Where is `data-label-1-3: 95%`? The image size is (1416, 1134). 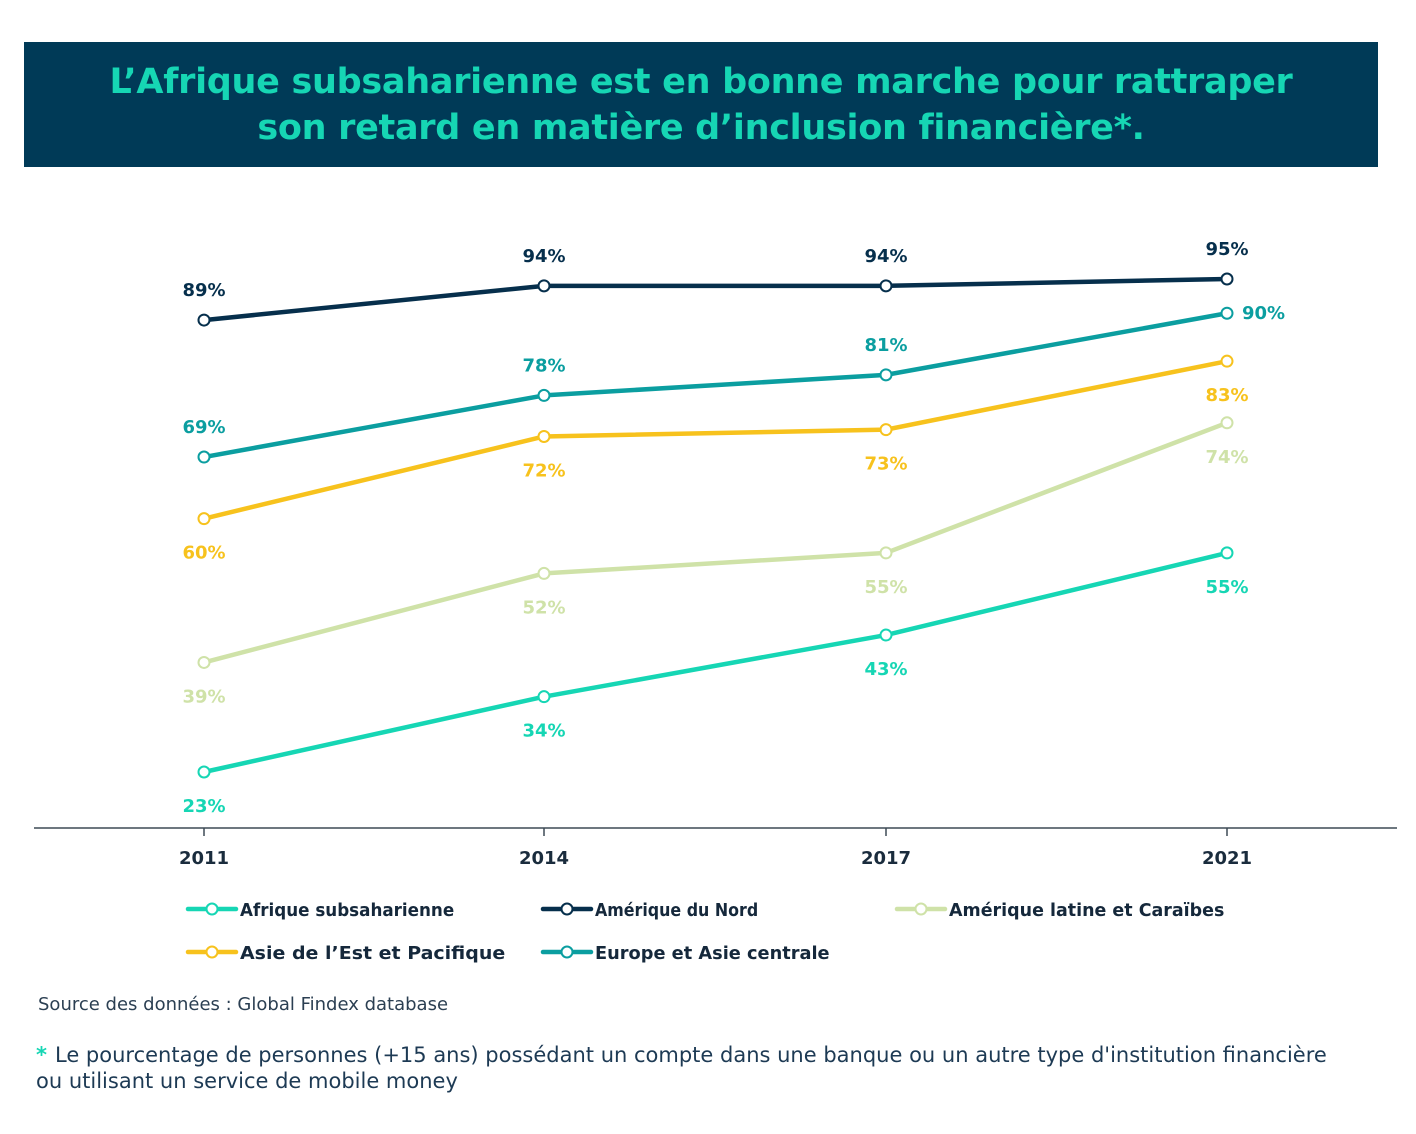
data-label-1-3: 95% is located at coordinates (1226, 249).